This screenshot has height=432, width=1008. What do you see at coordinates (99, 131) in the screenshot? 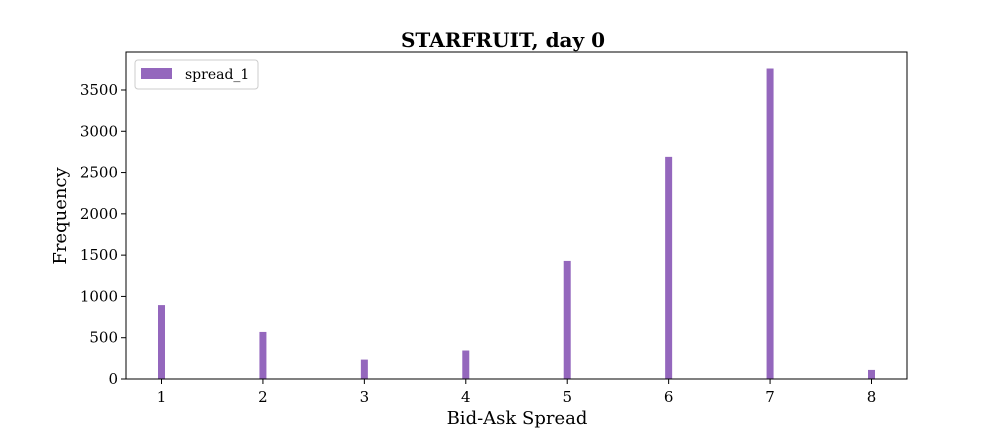
I see `y-tick-label: 3000` at bounding box center [99, 131].